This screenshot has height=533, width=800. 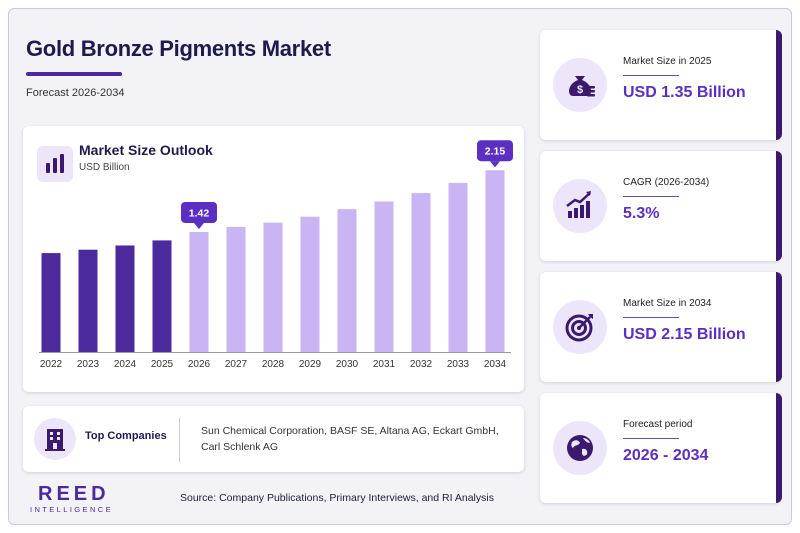 I want to click on bar-2031, so click(x=384, y=276).